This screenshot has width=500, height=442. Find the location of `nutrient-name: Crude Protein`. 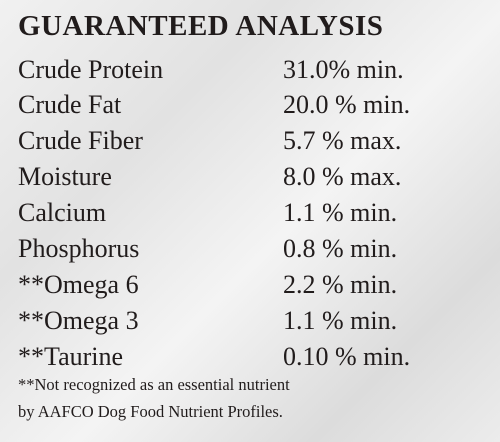

nutrient-name: Crude Protein is located at coordinates (91, 69).